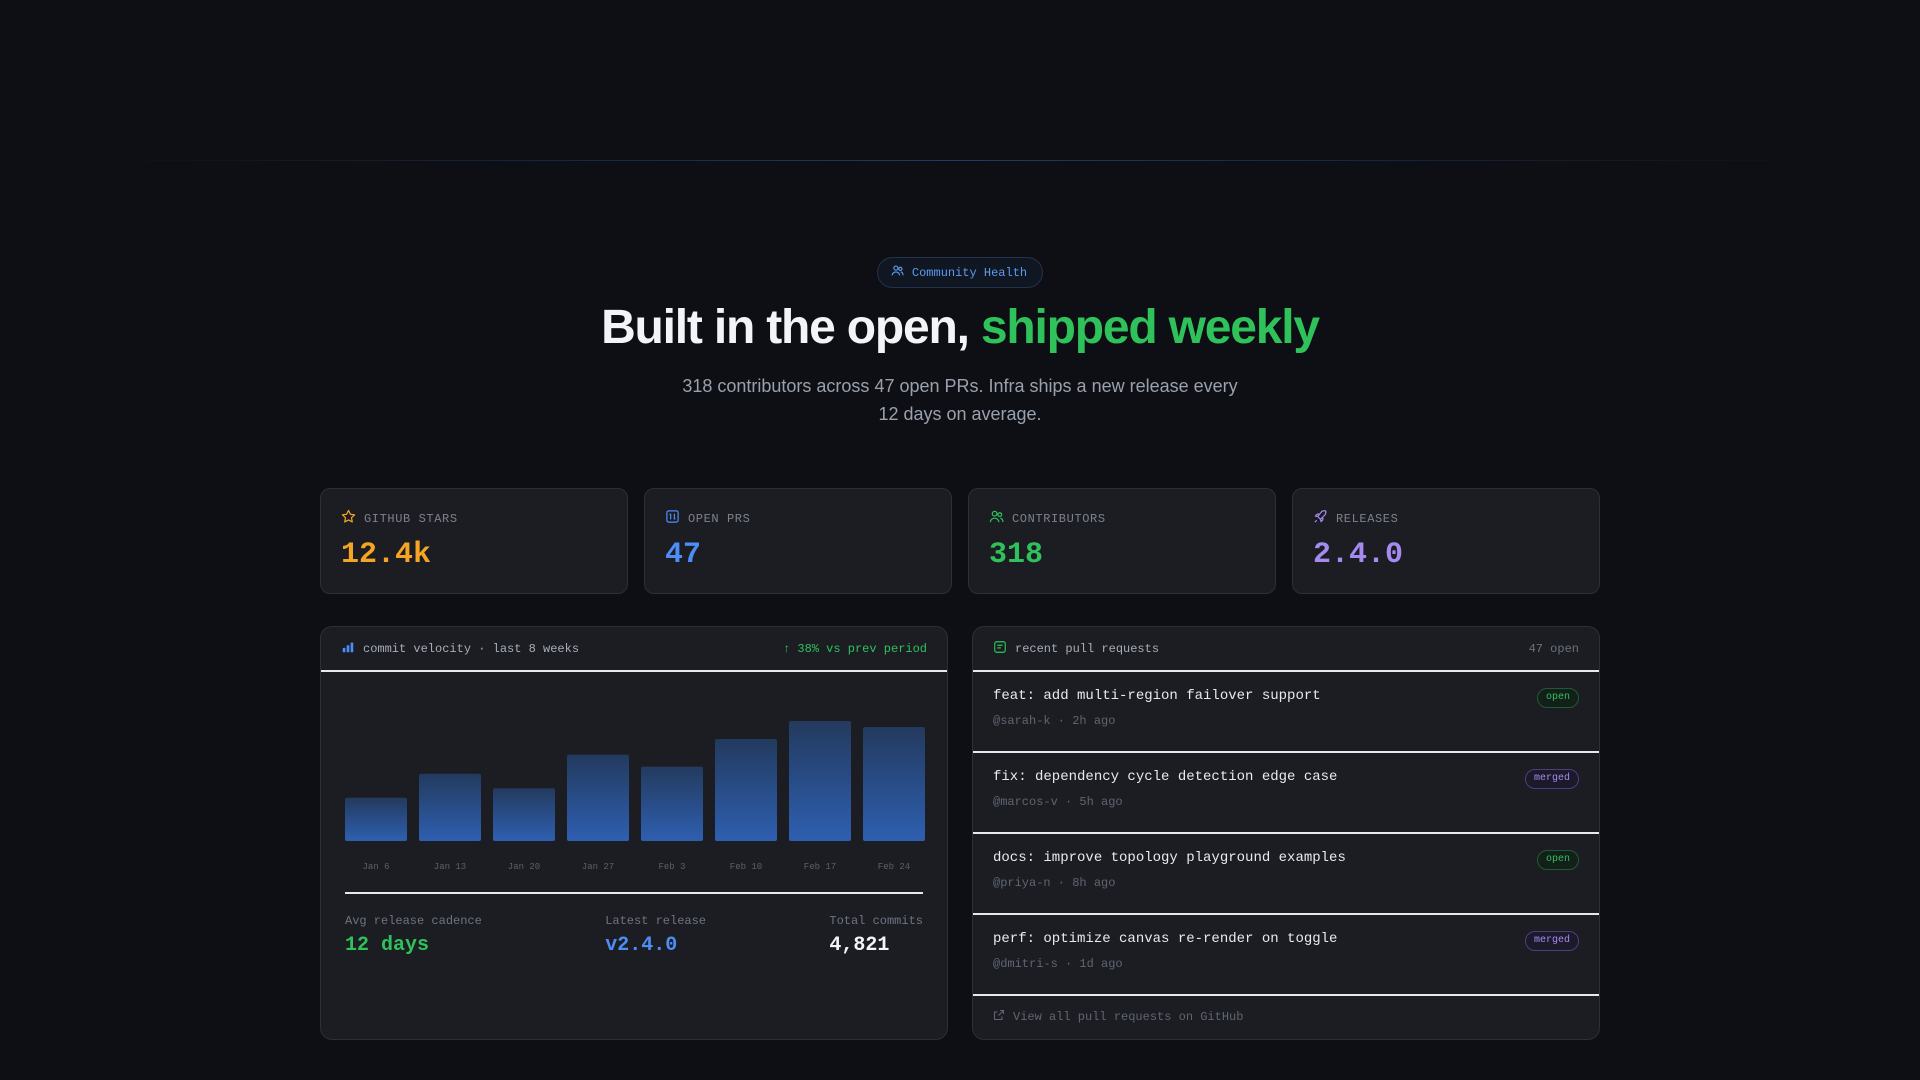  Describe the element at coordinates (894, 867) in the screenshot. I see `x-tick-label: Feb 24` at that location.